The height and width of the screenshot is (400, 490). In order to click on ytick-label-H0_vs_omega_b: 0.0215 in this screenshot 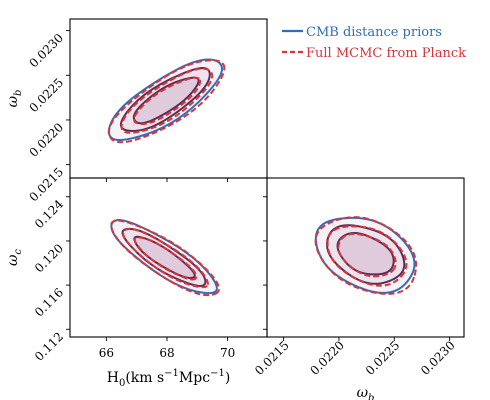, I will do `click(47, 185)`.